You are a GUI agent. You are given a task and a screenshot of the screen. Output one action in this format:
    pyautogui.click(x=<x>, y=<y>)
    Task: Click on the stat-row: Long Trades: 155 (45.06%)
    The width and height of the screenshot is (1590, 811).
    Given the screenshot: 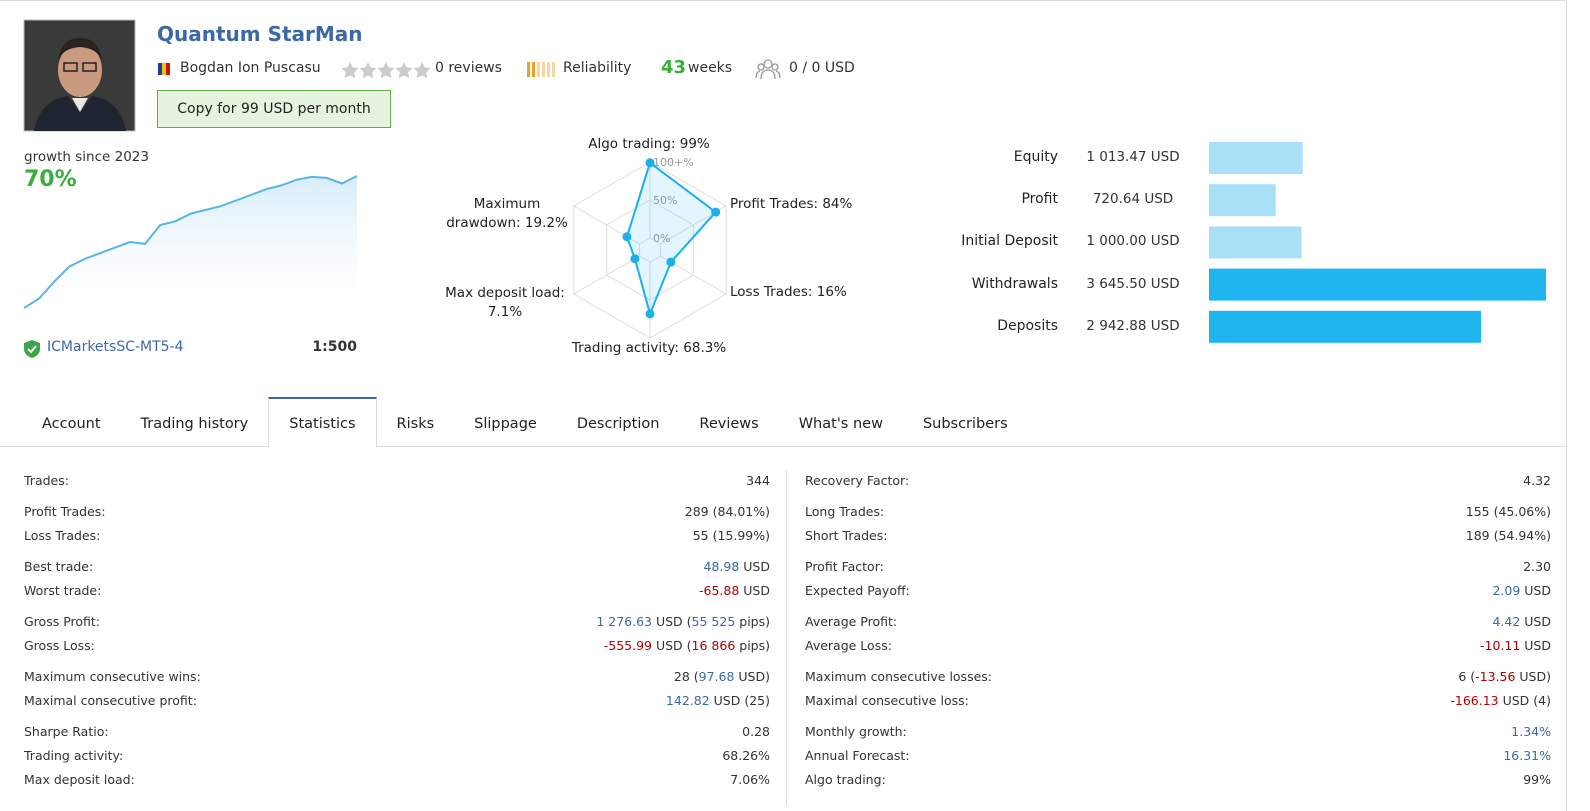 What is the action you would take?
    pyautogui.click(x=1178, y=513)
    